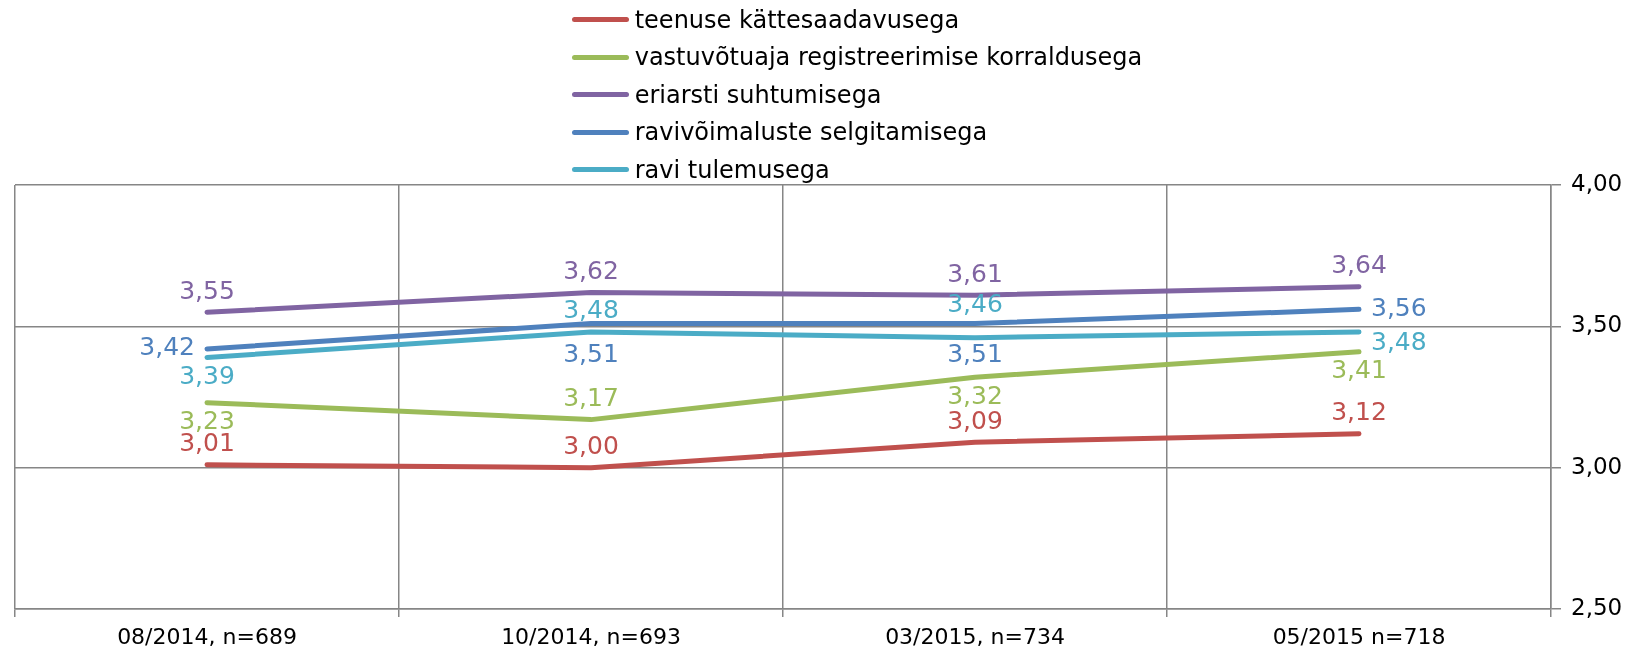 This screenshot has height=659, width=1646. I want to click on data-label: 3,46, so click(975, 304).